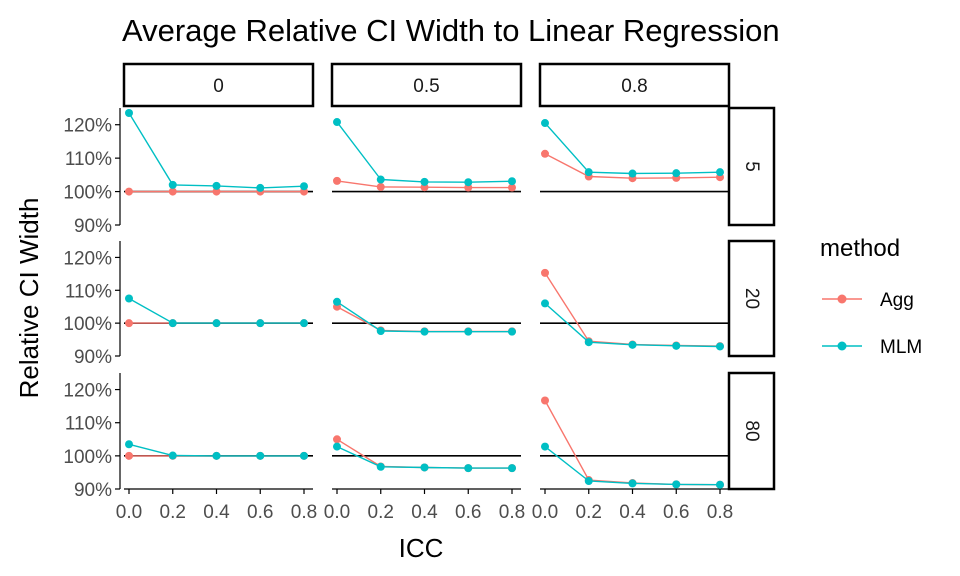 Image resolution: width=960 pixels, height=576 pixels. I want to click on panel-0.8-20, so click(634, 309).